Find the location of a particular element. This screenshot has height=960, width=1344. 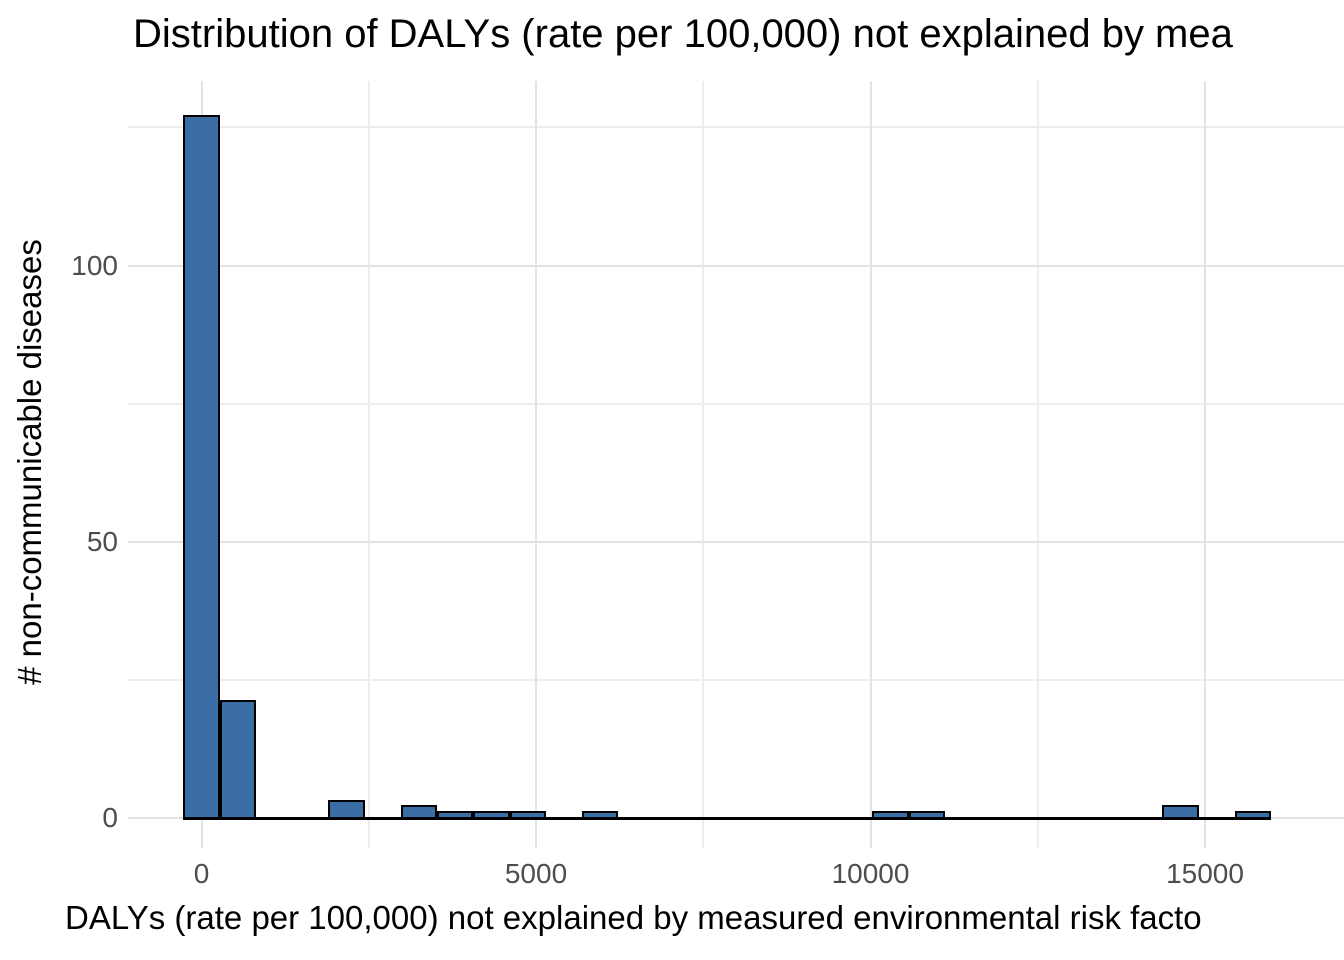

x-tick-label: 15000 is located at coordinates (1205, 873).